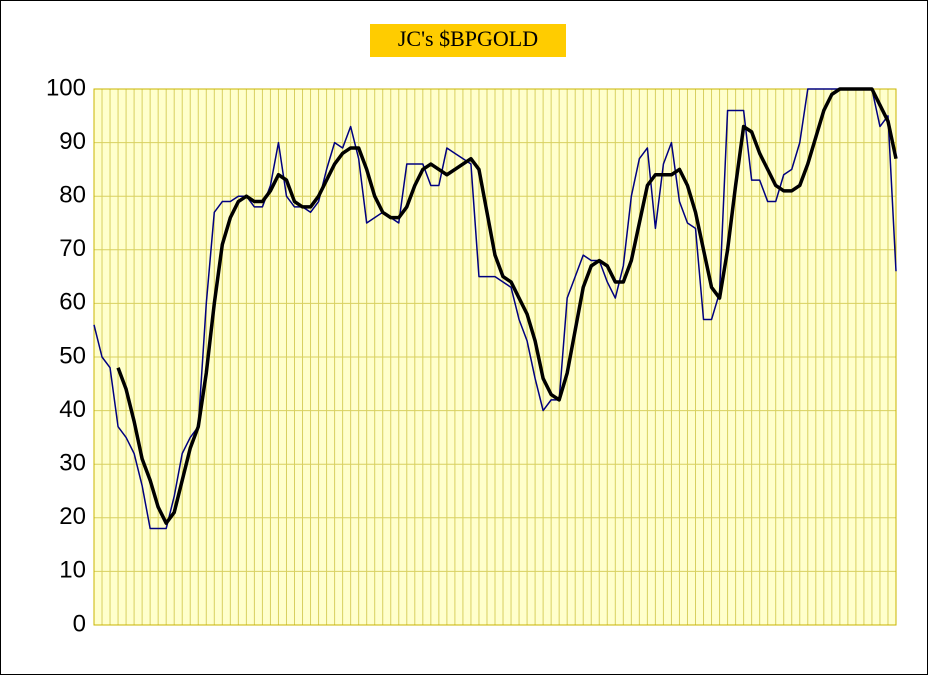 The height and width of the screenshot is (681, 929). What do you see at coordinates (72, 463) in the screenshot?
I see `y-tick-label: 30` at bounding box center [72, 463].